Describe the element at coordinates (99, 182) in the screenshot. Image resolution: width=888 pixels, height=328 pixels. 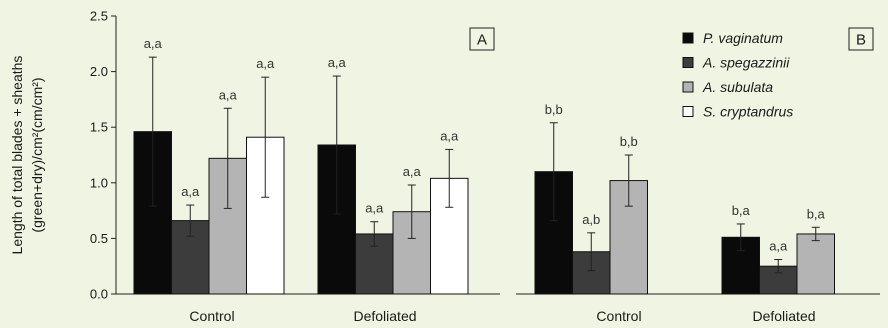
I see `y-tick-label: 1.0` at that location.